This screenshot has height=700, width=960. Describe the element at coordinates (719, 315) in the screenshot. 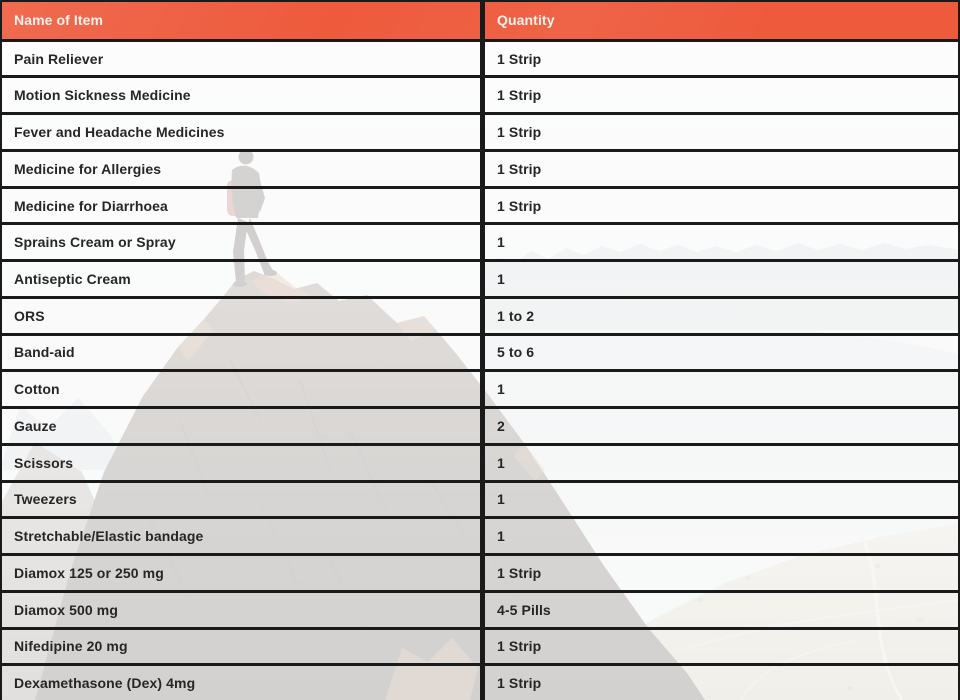

I see `item-quantity-cell: 1 to 2` at that location.